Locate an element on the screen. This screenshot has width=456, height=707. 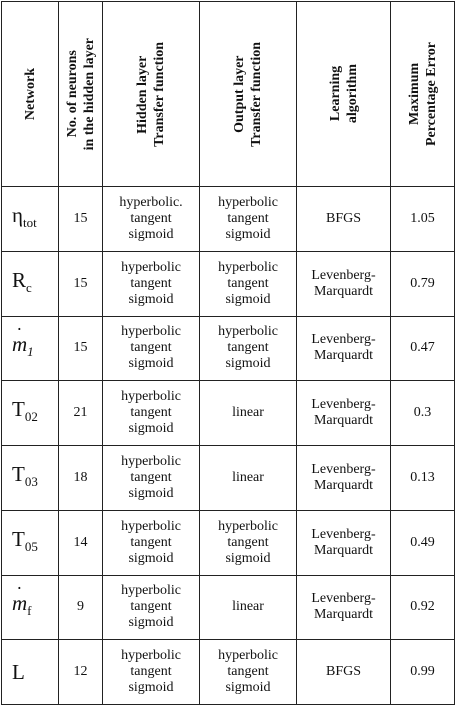
error-cell: 0.79 is located at coordinates (422, 283).